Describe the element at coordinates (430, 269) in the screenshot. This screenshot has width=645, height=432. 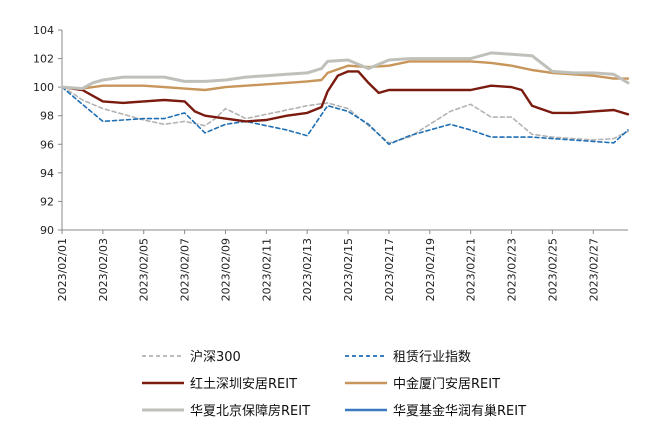
I see `x-tick-label: 2023/02/19` at that location.